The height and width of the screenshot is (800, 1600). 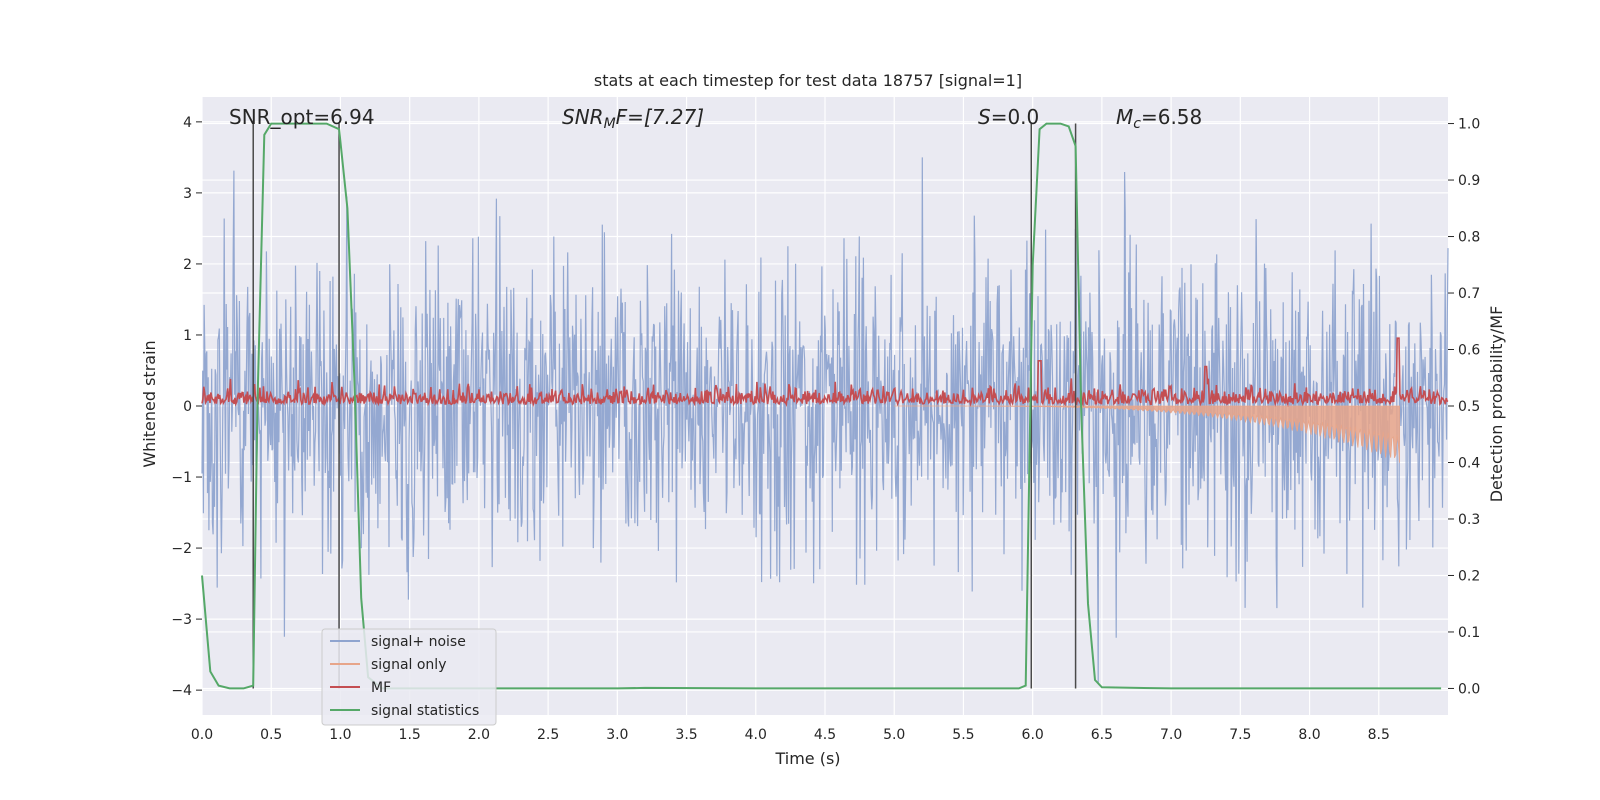 What do you see at coordinates (181, 620) in the screenshot?
I see `left-y-tick-label-7: −3` at bounding box center [181, 620].